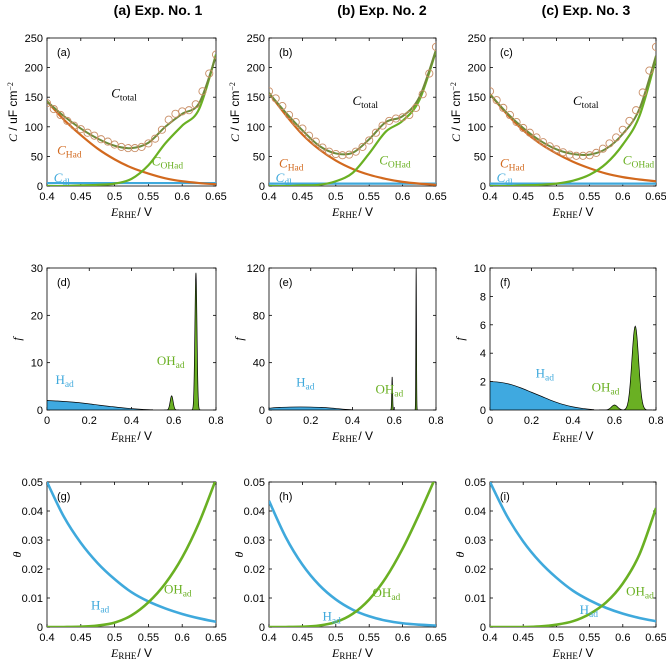 The image size is (666, 660). I want to click on label-cdl: Cdl, so click(284, 179).